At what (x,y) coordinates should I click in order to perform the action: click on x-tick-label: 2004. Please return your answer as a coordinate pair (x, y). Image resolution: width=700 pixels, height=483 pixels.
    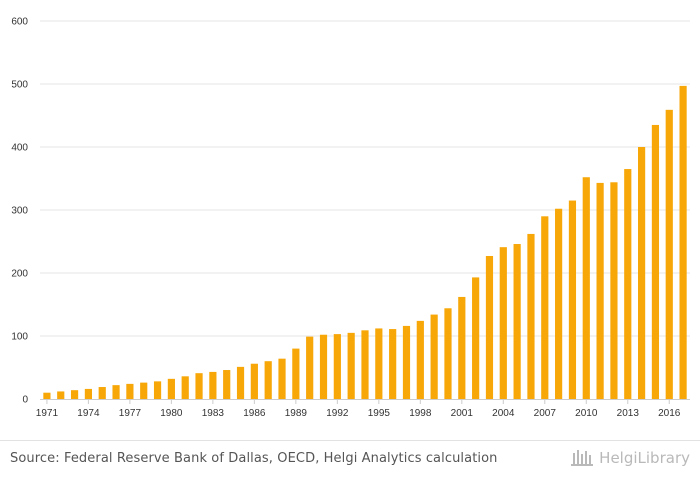
    Looking at the image, I should click on (503, 413).